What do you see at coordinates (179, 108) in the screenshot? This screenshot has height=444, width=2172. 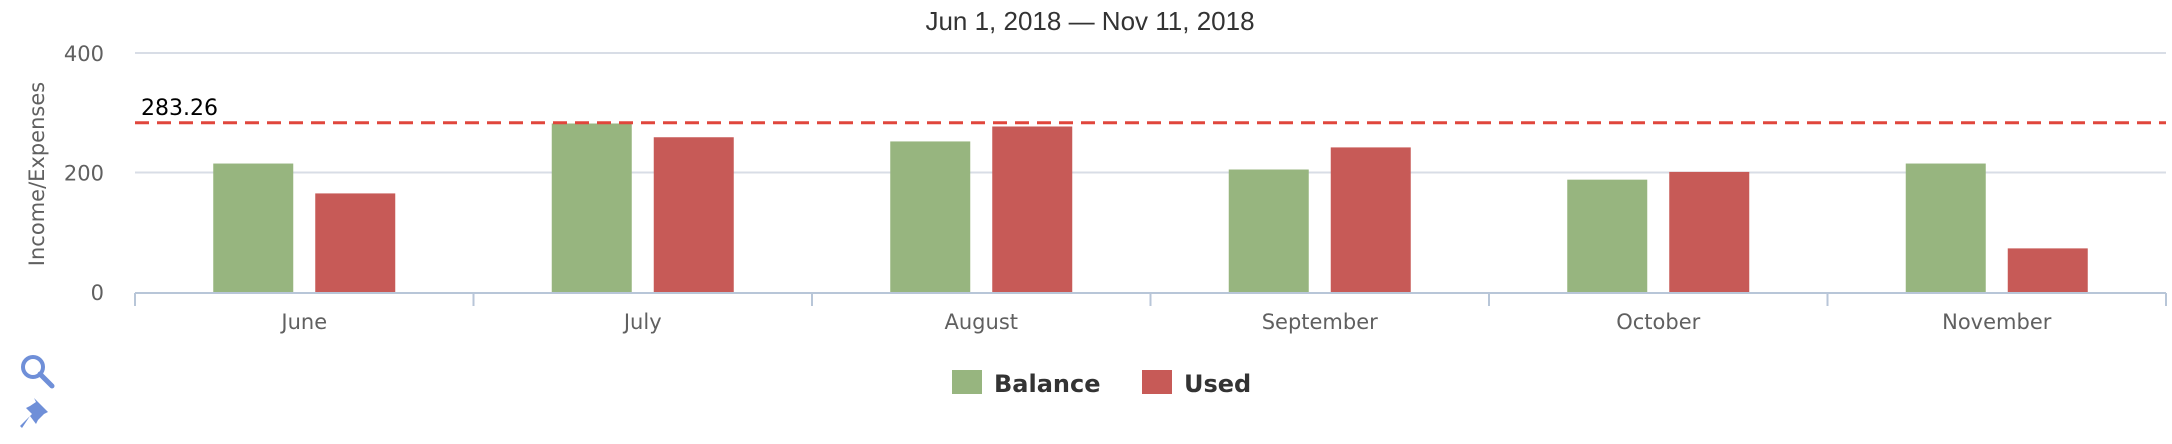 I see `reference-line-label: 283.26` at bounding box center [179, 108].